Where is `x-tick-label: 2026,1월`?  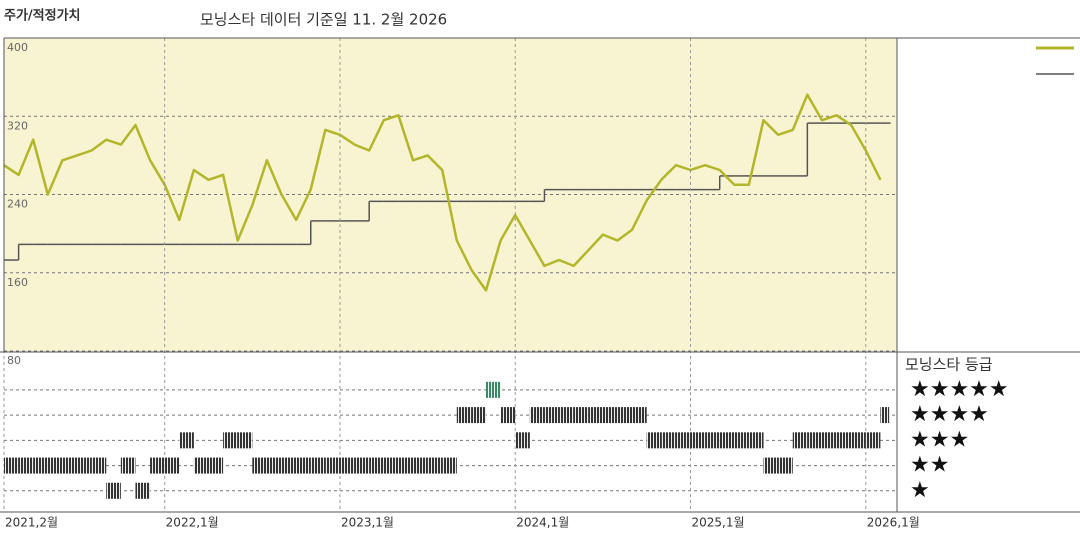
x-tick-label: 2026,1월 is located at coordinates (893, 523).